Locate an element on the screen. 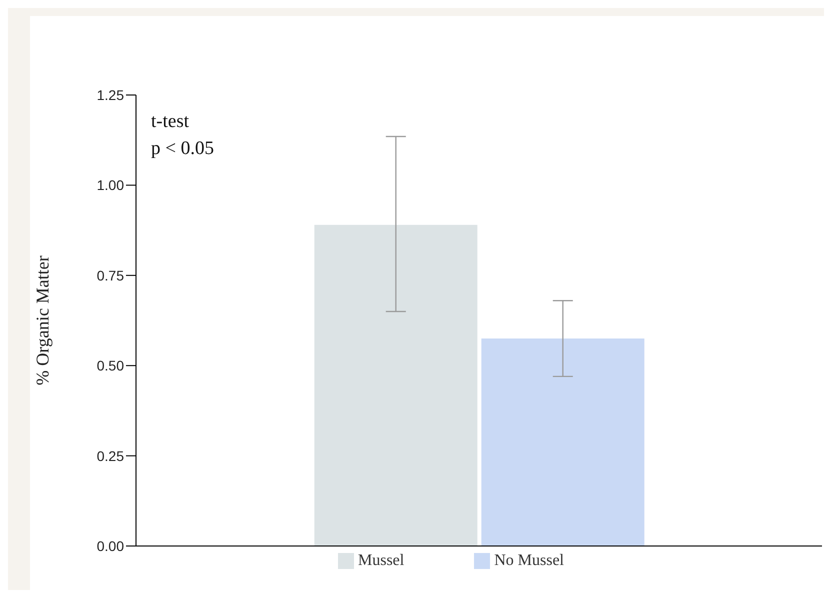 This screenshot has height=598, width=832. y-tick-label: 0.25 is located at coordinates (110, 456).